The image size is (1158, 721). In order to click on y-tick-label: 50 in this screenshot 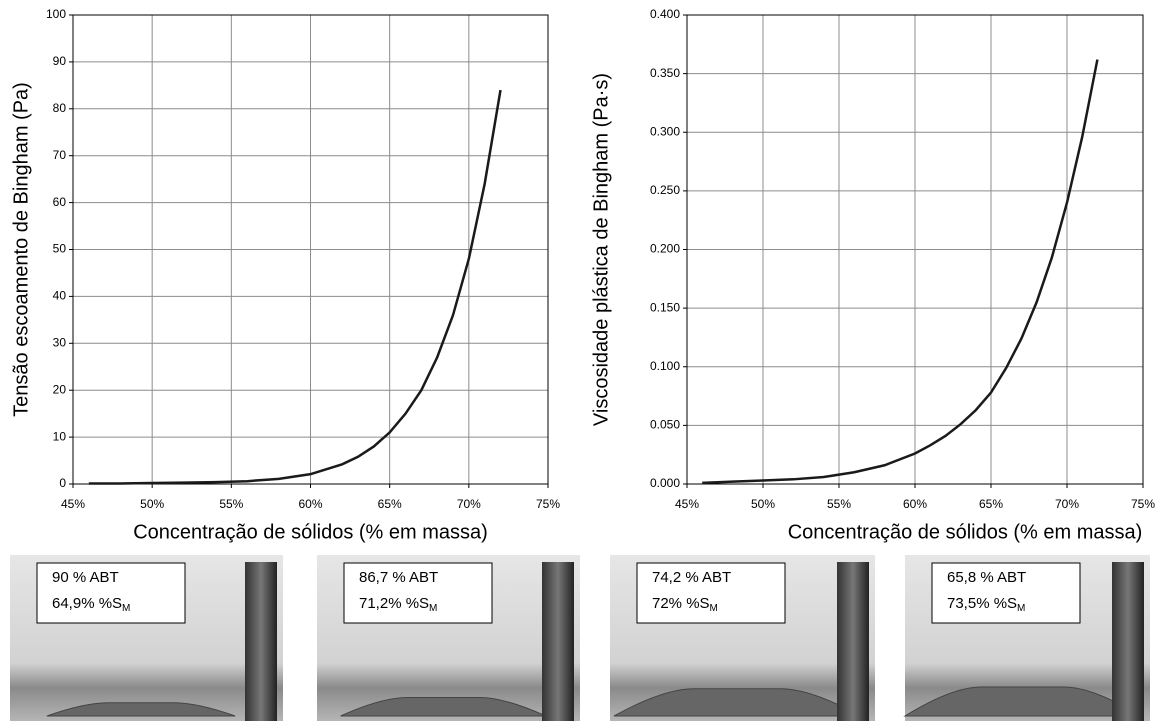, I will do `click(60, 249)`.